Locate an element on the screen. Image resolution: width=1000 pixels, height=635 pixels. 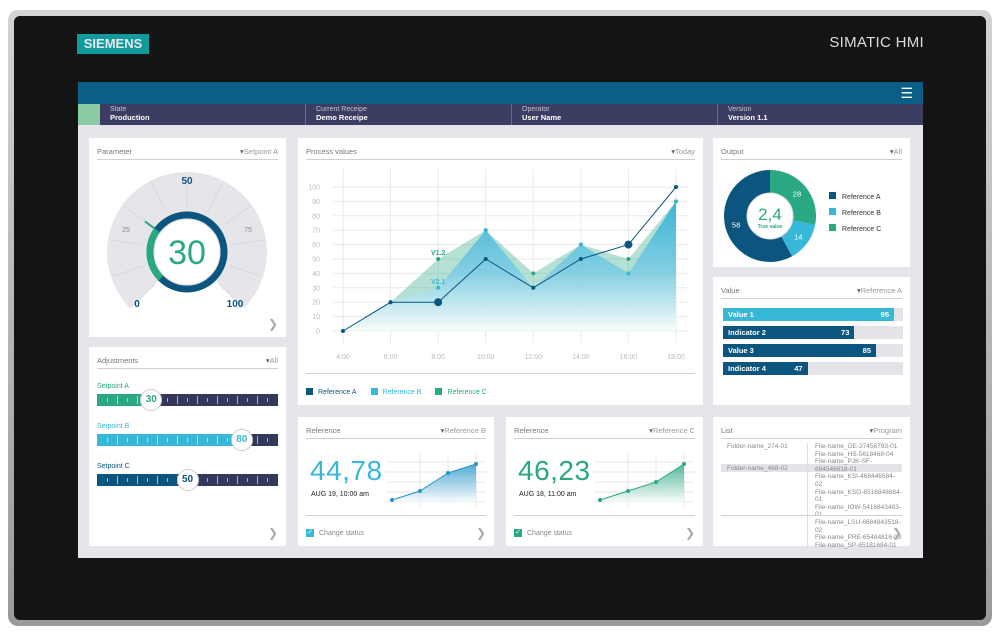
legend-item: Reference B is located at coordinates (396, 392).